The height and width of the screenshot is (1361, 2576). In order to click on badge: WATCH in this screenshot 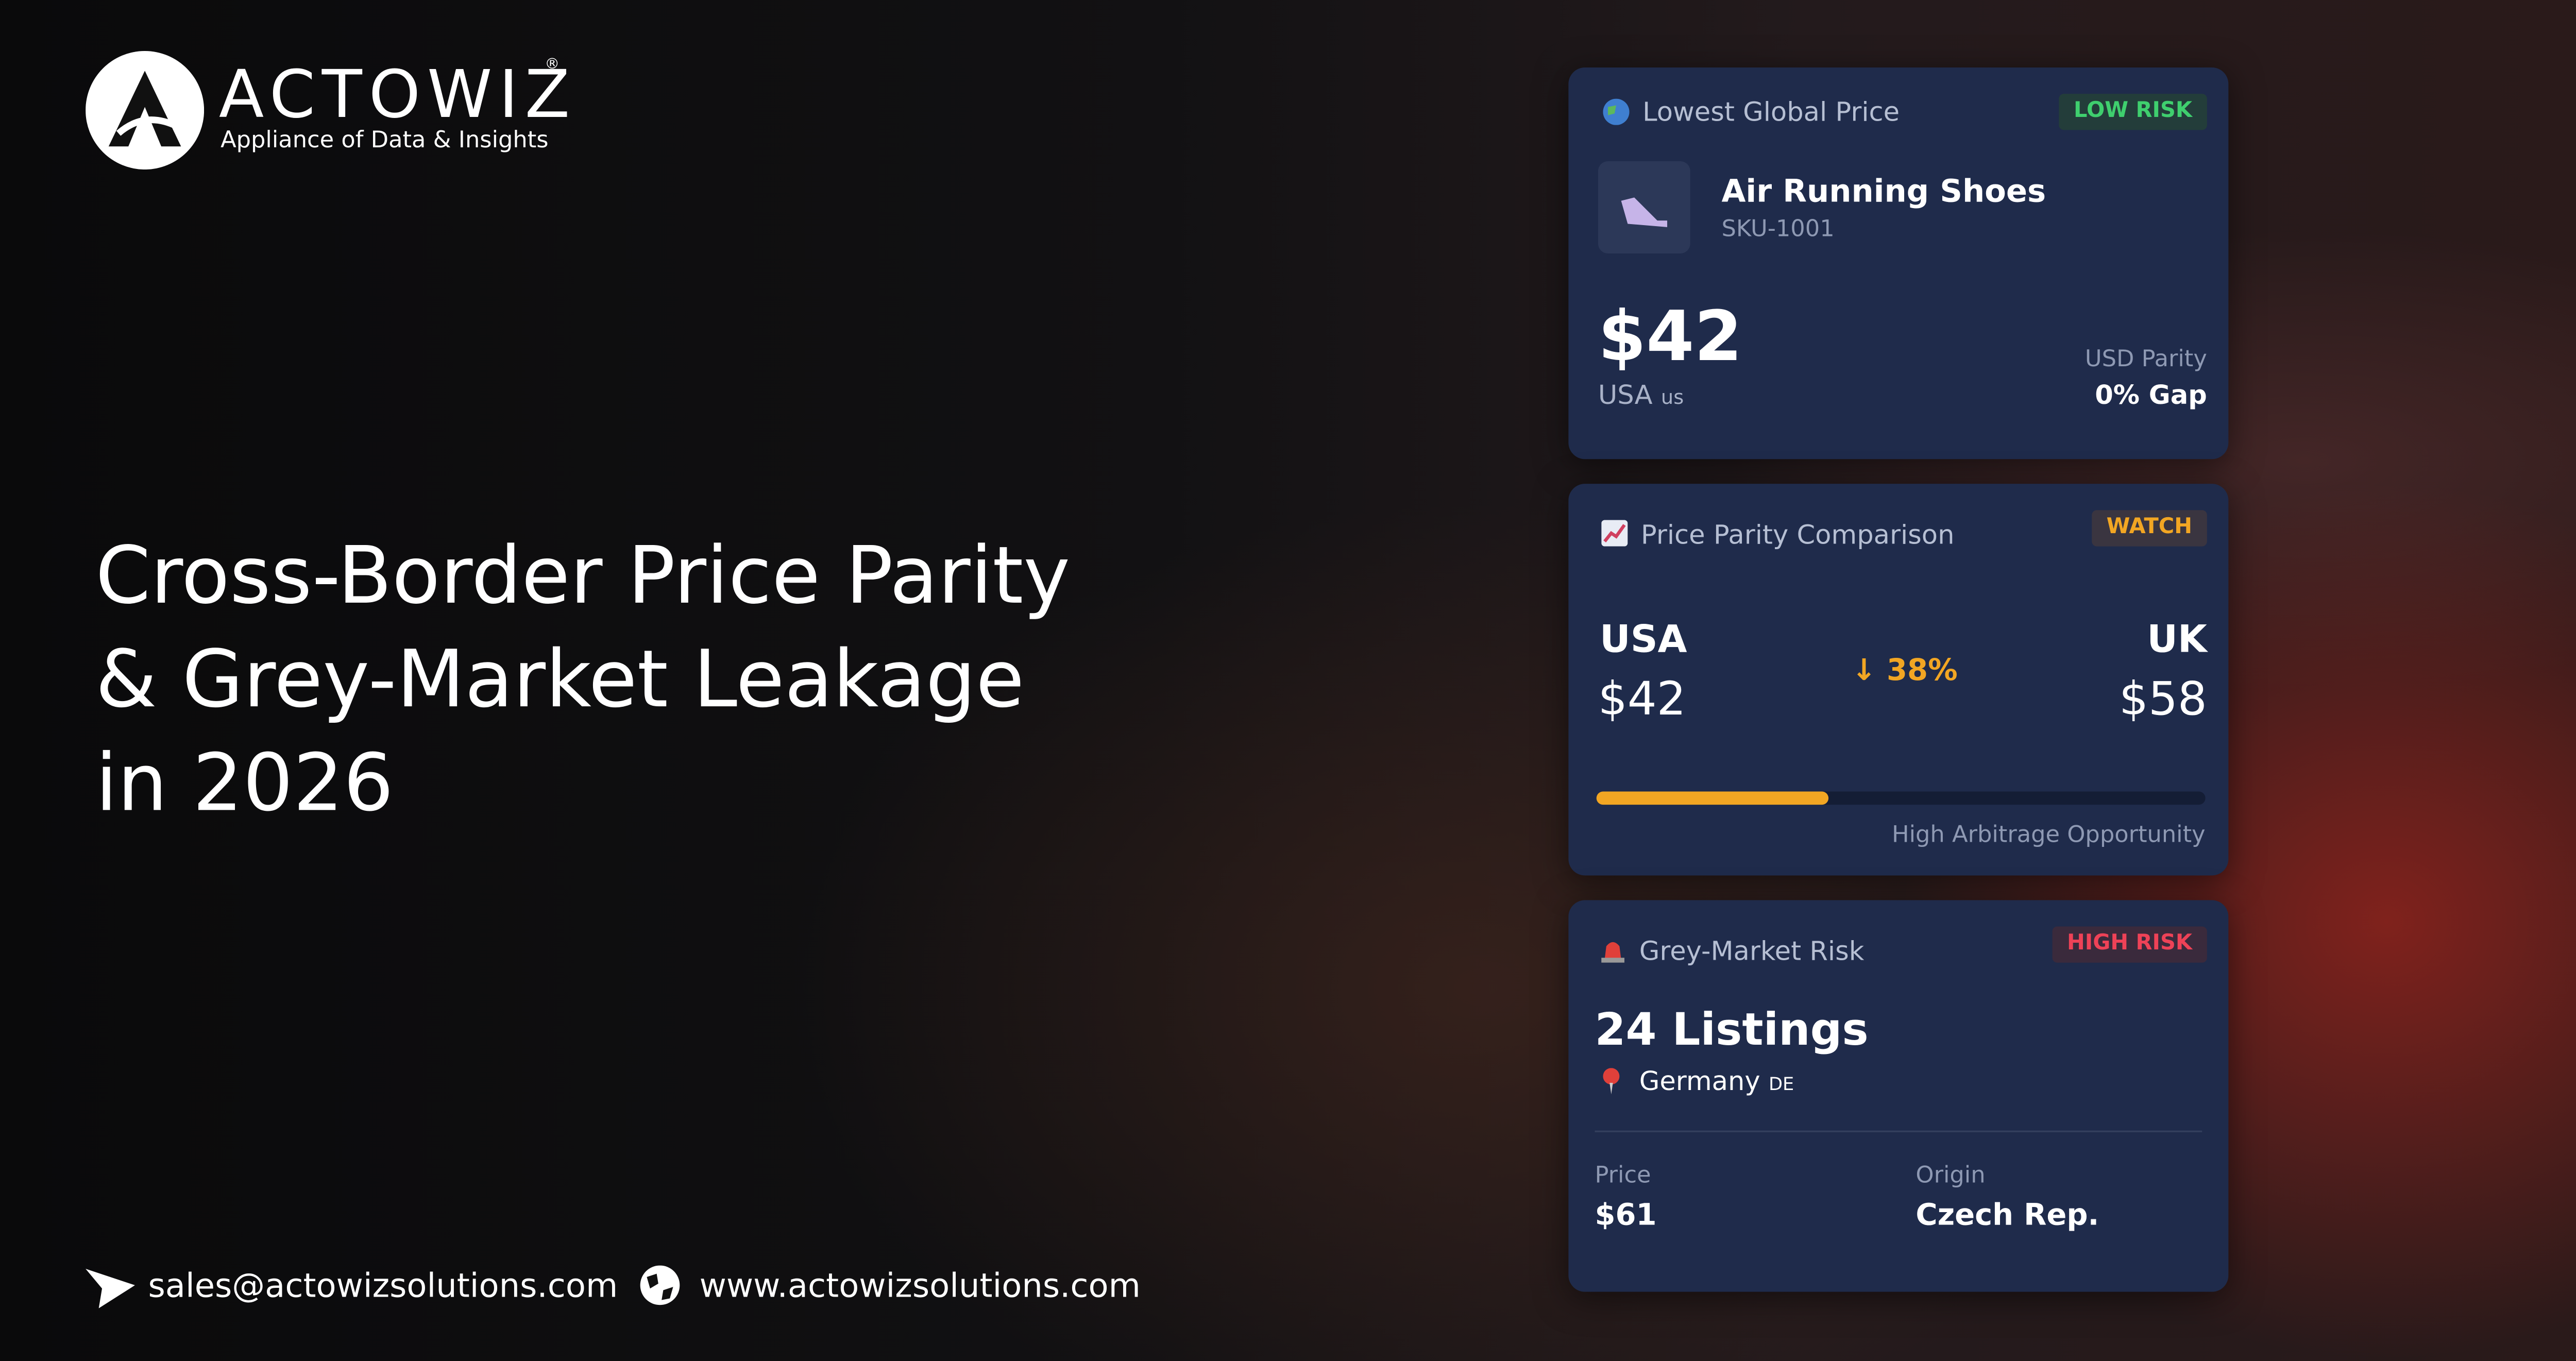, I will do `click(2149, 528)`.